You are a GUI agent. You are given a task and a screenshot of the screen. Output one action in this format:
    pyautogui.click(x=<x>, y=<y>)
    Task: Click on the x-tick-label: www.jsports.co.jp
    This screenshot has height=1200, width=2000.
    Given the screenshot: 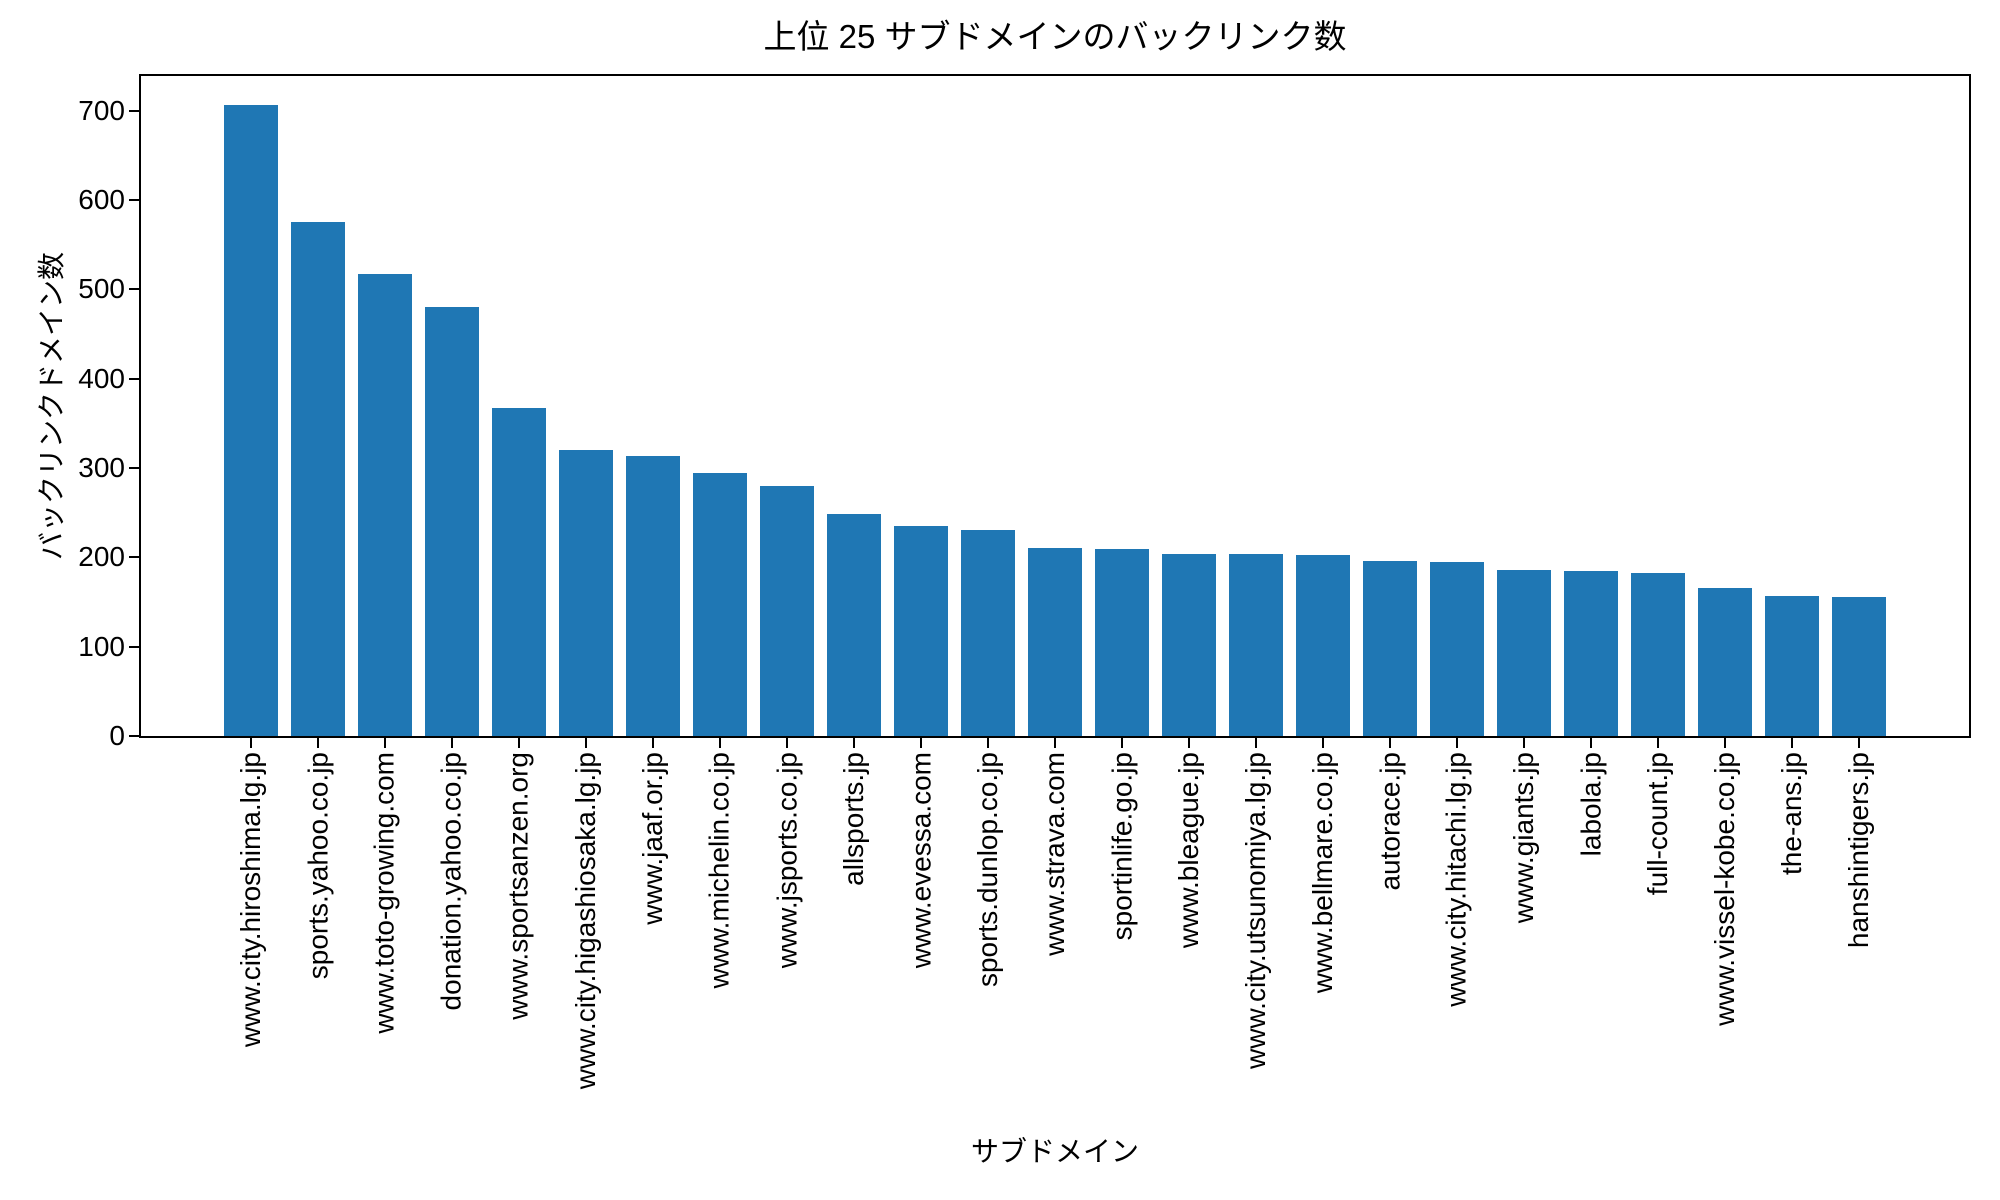 What is the action you would take?
    pyautogui.click(x=786, y=860)
    